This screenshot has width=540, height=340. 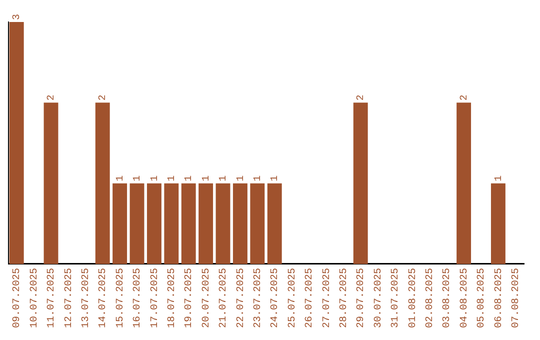 I want to click on x-tick-label: 24.07.2025, so click(x=276, y=298).